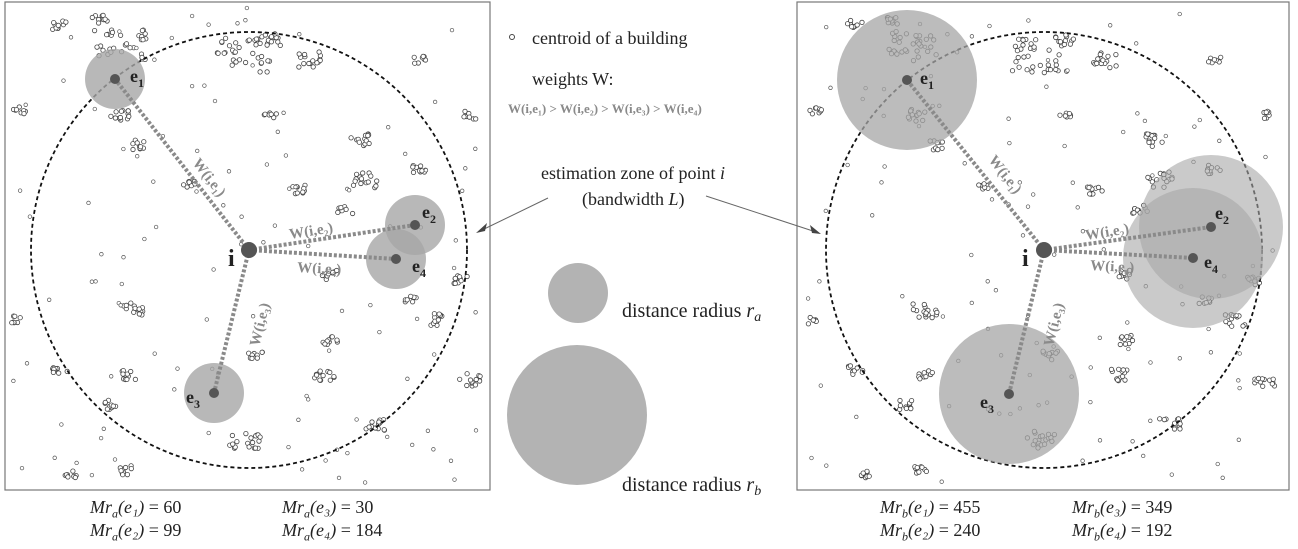  I want to click on result-b-e1: Mrb(e₁) = 455, so click(930, 509).